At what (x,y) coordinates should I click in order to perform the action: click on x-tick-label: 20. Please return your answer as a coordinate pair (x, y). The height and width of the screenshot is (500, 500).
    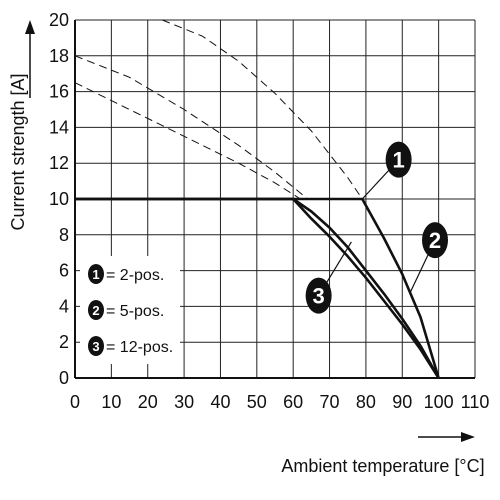
    Looking at the image, I should click on (148, 402).